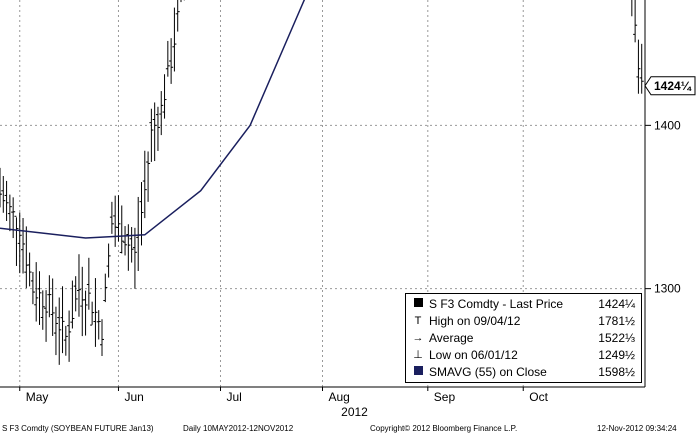 This screenshot has width=700, height=437. What do you see at coordinates (233, 397) in the screenshot?
I see `x-tick-label: Jul` at bounding box center [233, 397].